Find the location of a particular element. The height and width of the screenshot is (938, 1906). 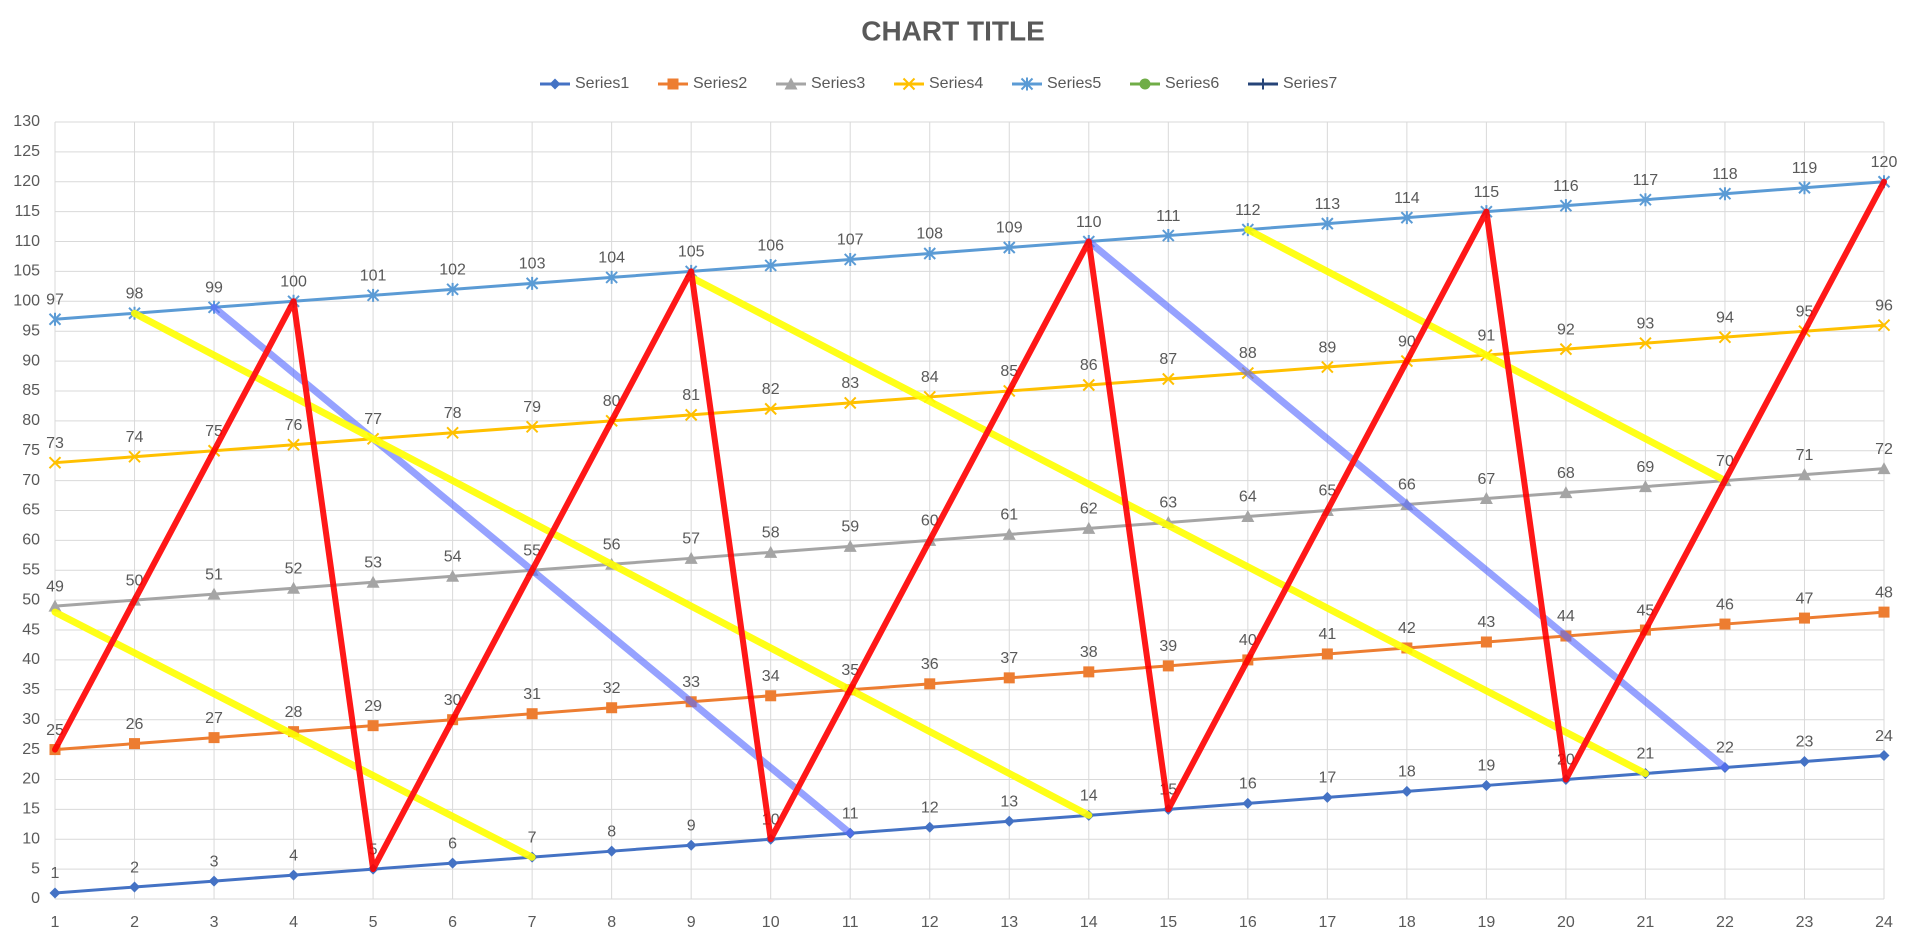

data-label: 51 is located at coordinates (214, 574).